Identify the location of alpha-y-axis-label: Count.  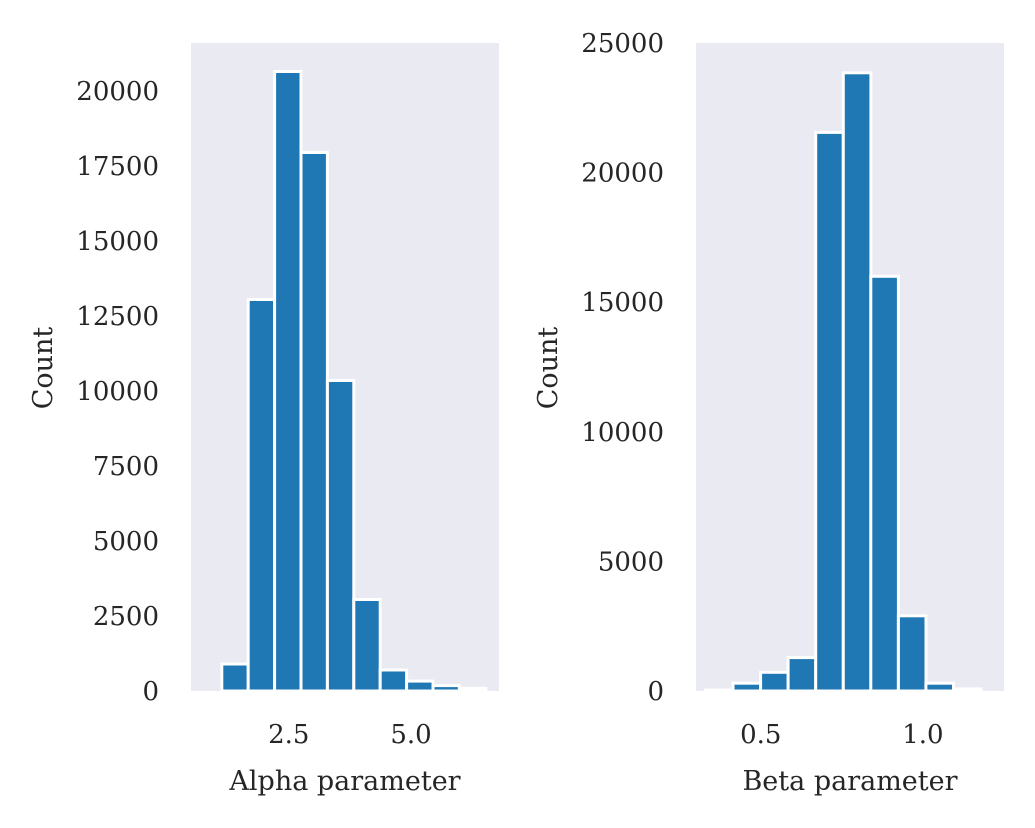
(43, 368).